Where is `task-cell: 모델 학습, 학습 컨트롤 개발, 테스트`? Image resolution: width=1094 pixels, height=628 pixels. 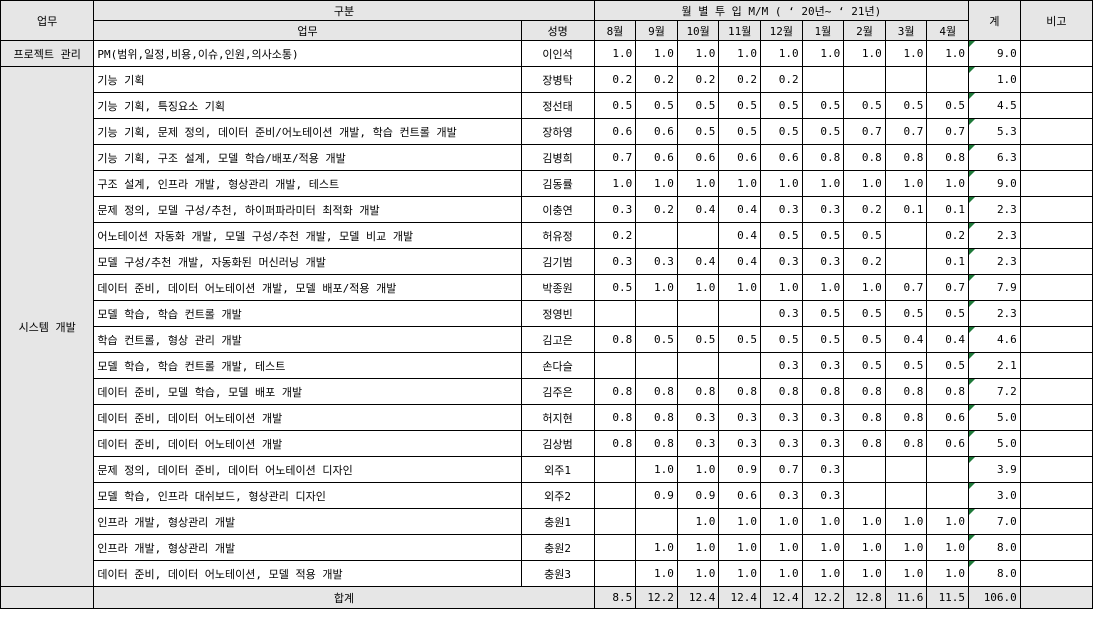
task-cell: 모델 학습, 학습 컨트롤 개발, 테스트 is located at coordinates (307, 365).